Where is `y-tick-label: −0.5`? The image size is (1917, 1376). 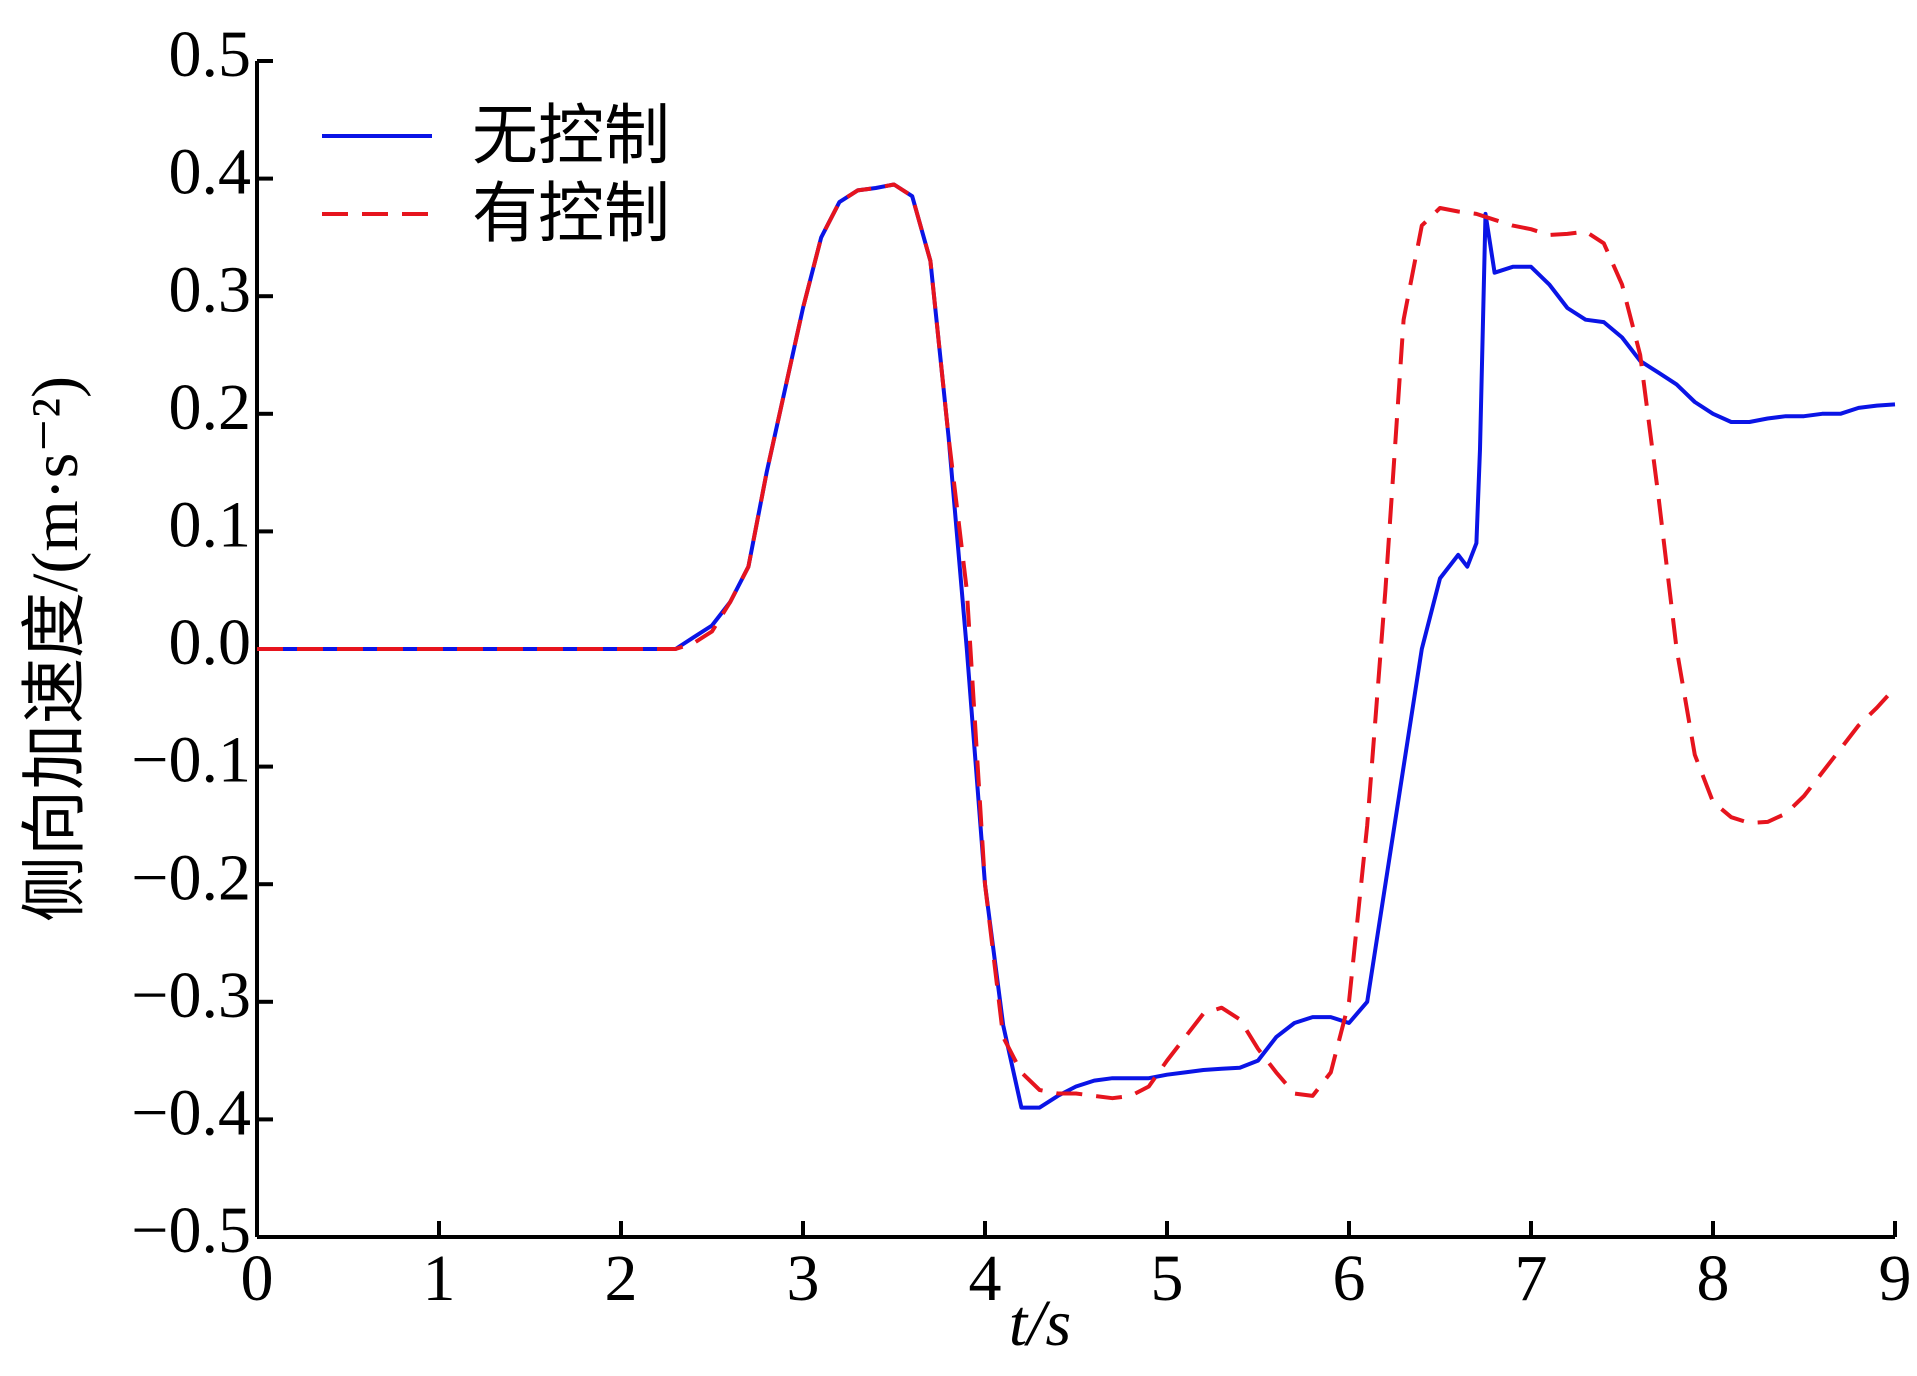
y-tick-label: −0.5 is located at coordinates (191, 1230).